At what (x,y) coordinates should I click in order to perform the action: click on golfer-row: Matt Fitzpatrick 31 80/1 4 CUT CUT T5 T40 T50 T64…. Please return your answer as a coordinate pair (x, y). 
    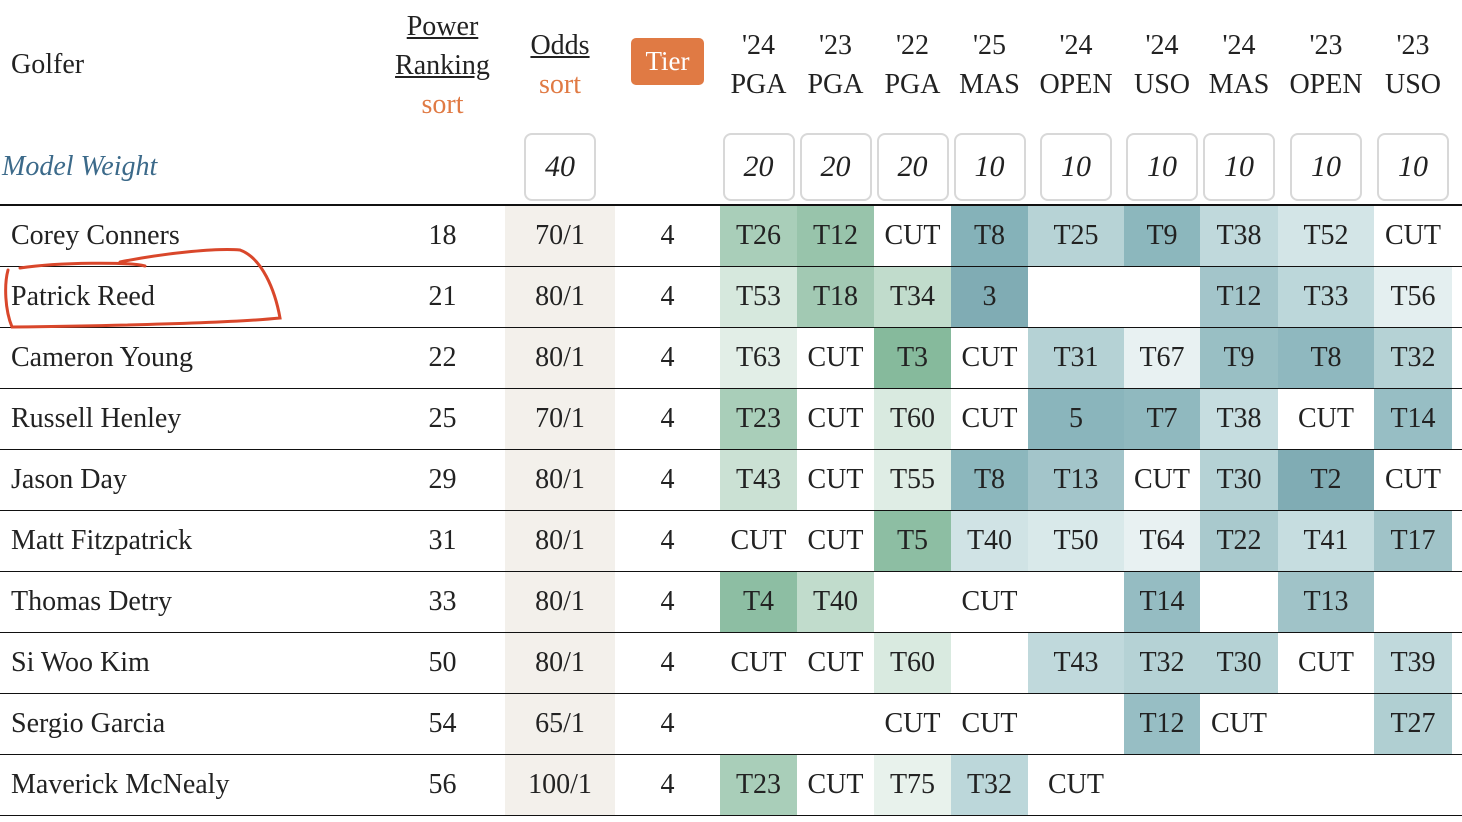
    Looking at the image, I should click on (731, 541).